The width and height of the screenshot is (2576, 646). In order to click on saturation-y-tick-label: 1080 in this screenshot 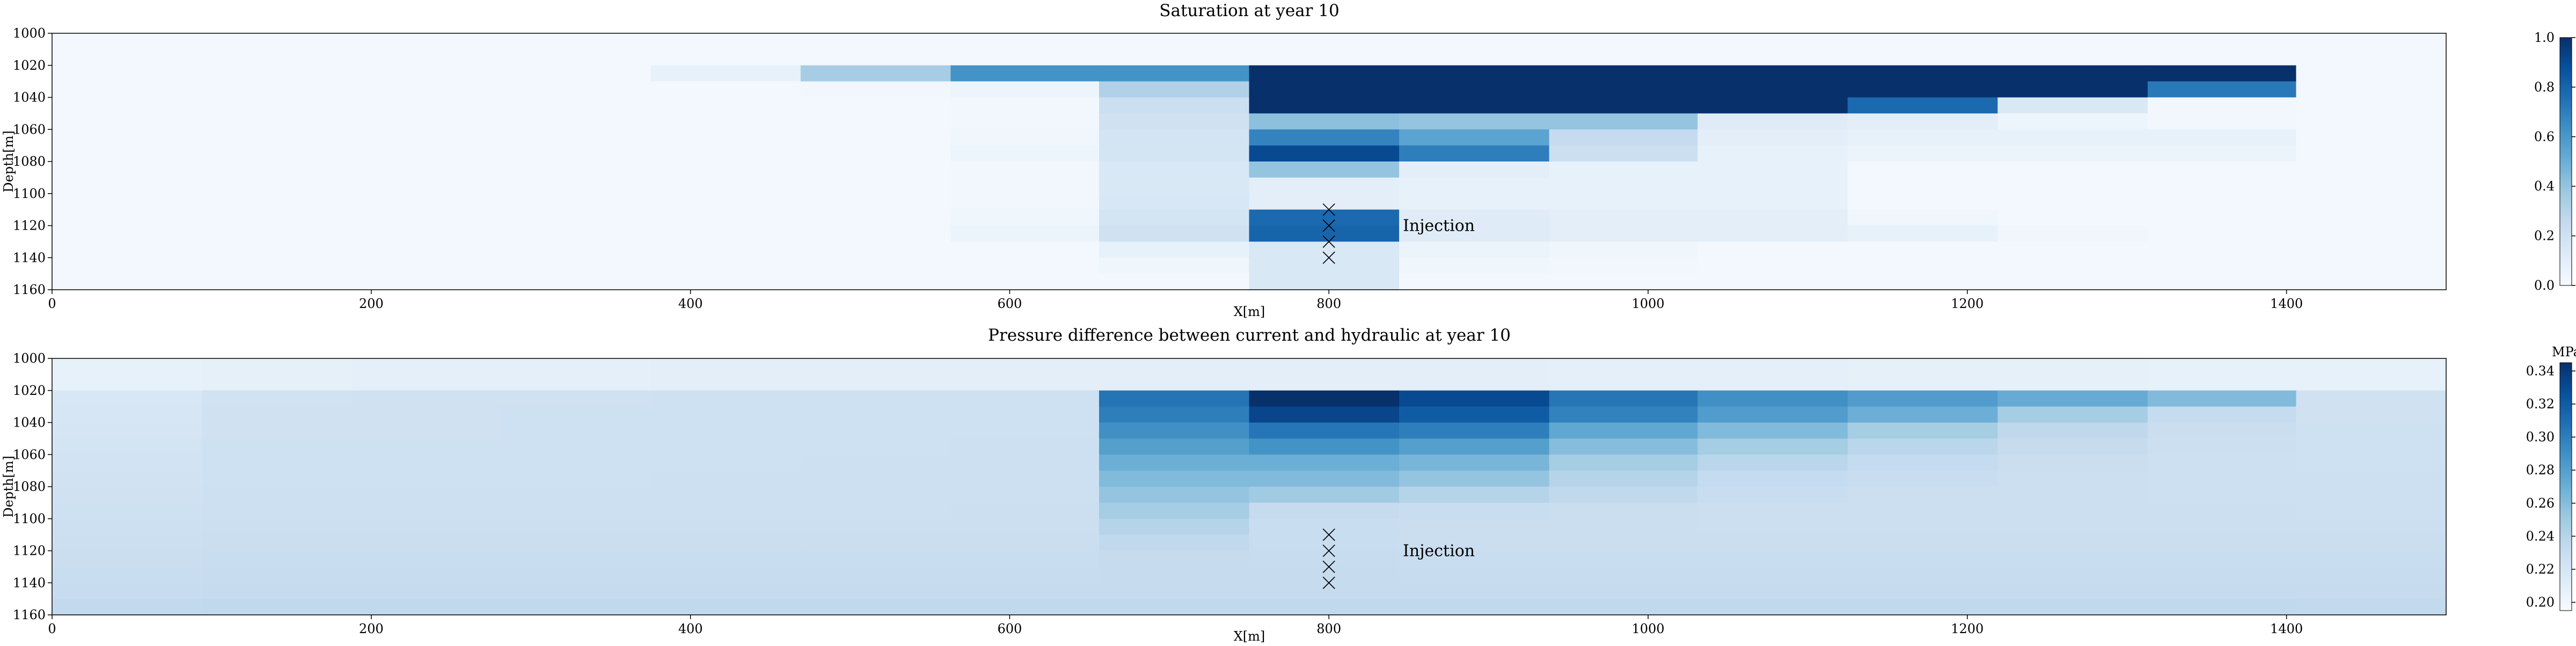, I will do `click(29, 161)`.